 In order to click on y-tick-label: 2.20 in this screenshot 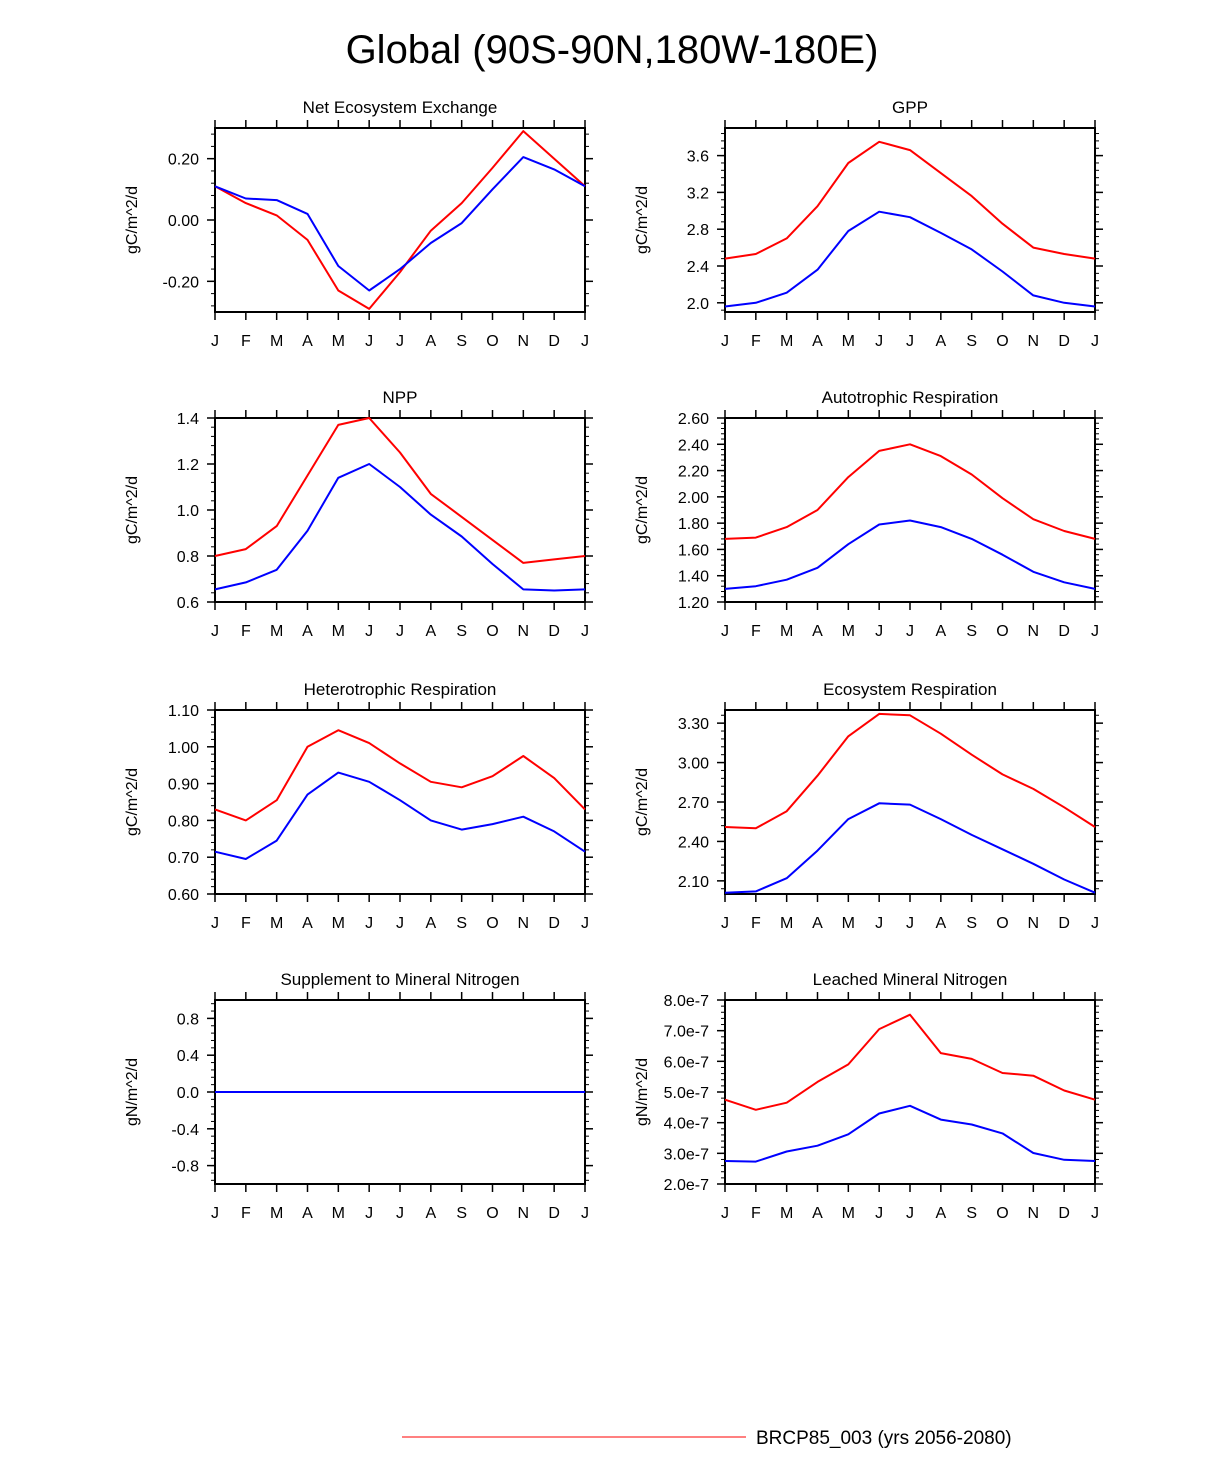, I will do `click(693, 472)`.